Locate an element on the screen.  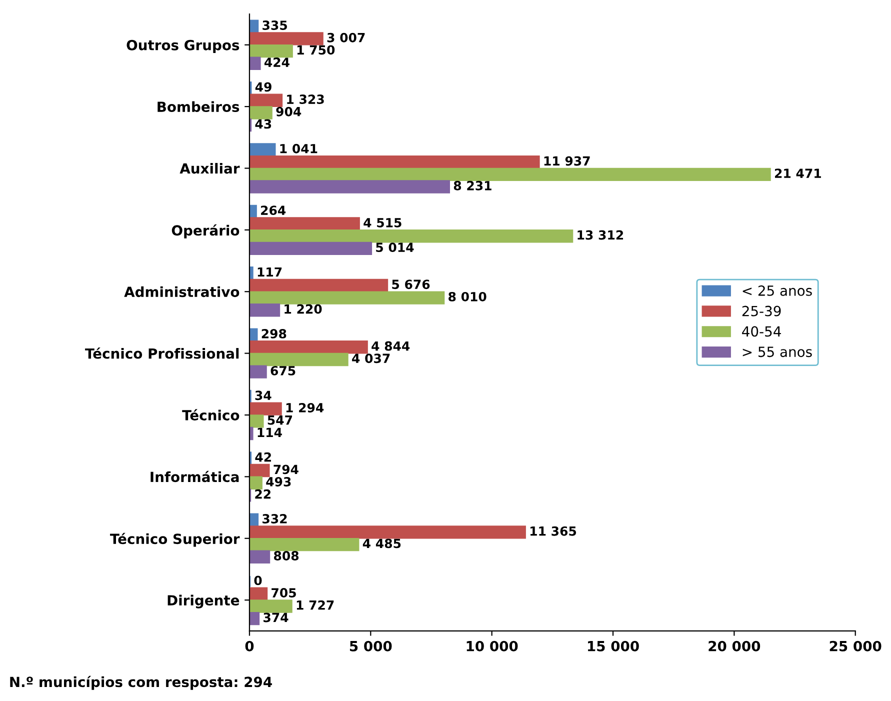
data-label: 794 is located at coordinates (286, 469).